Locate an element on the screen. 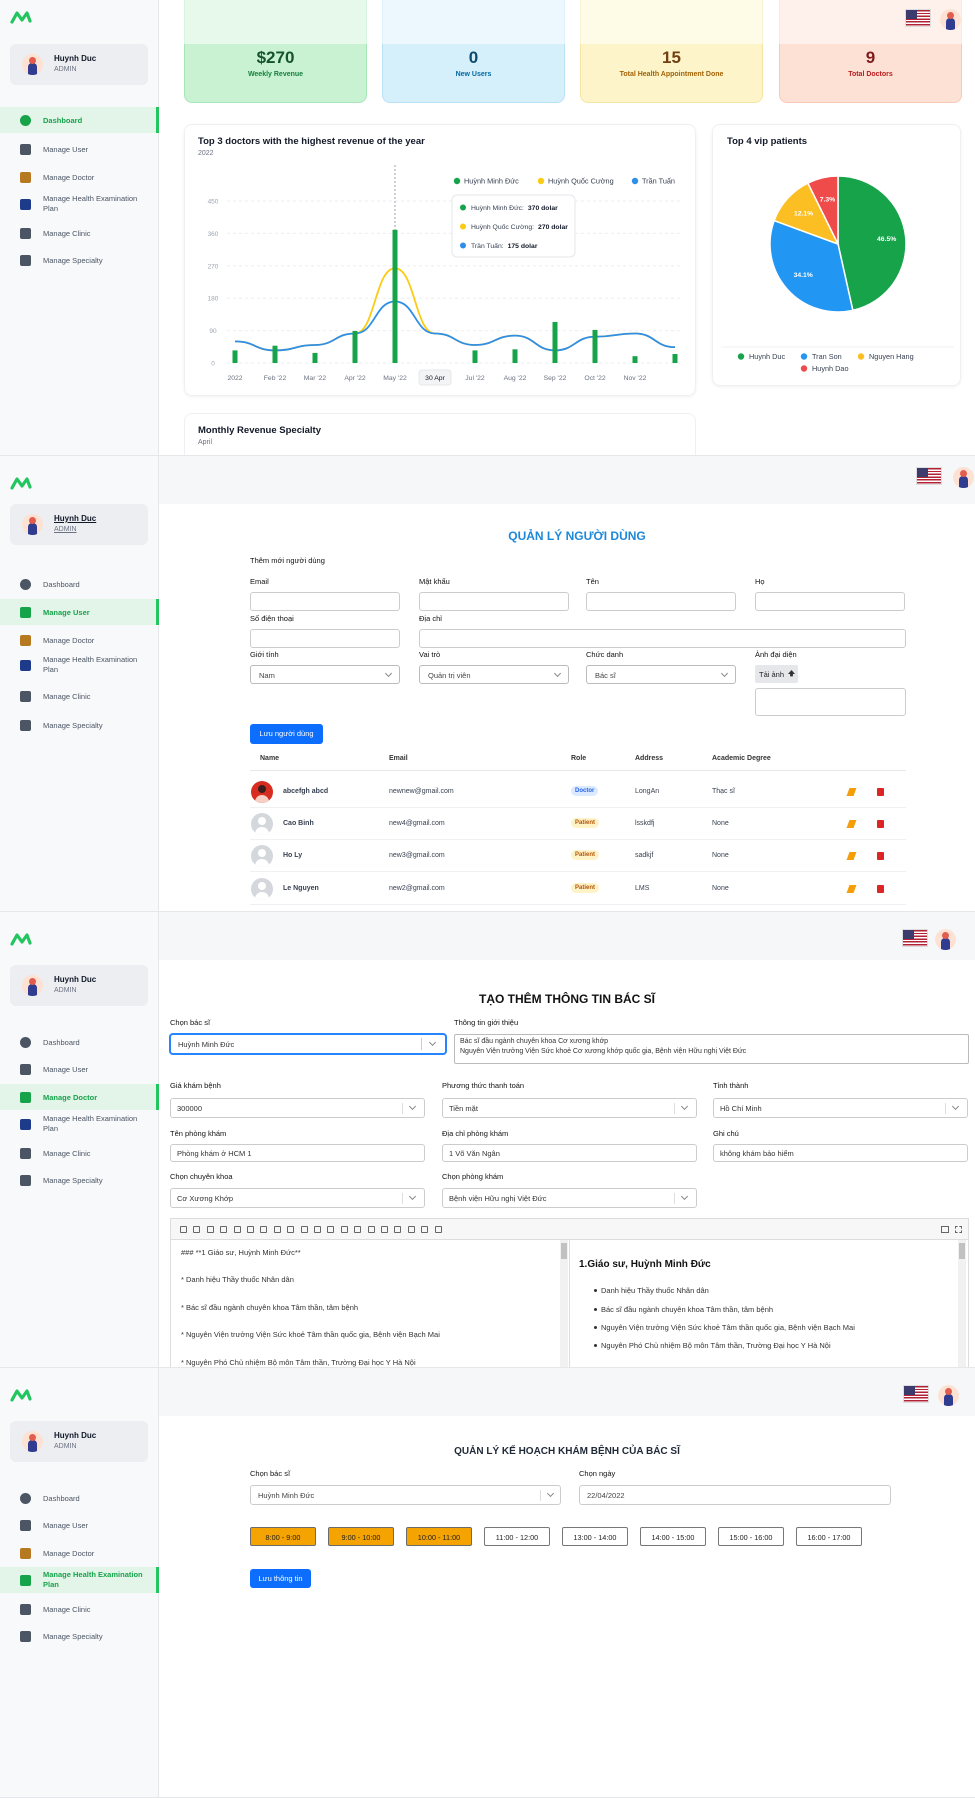 This screenshot has height=1798, width=975. select: Cơ Xương Khớp is located at coordinates (297, 1198).